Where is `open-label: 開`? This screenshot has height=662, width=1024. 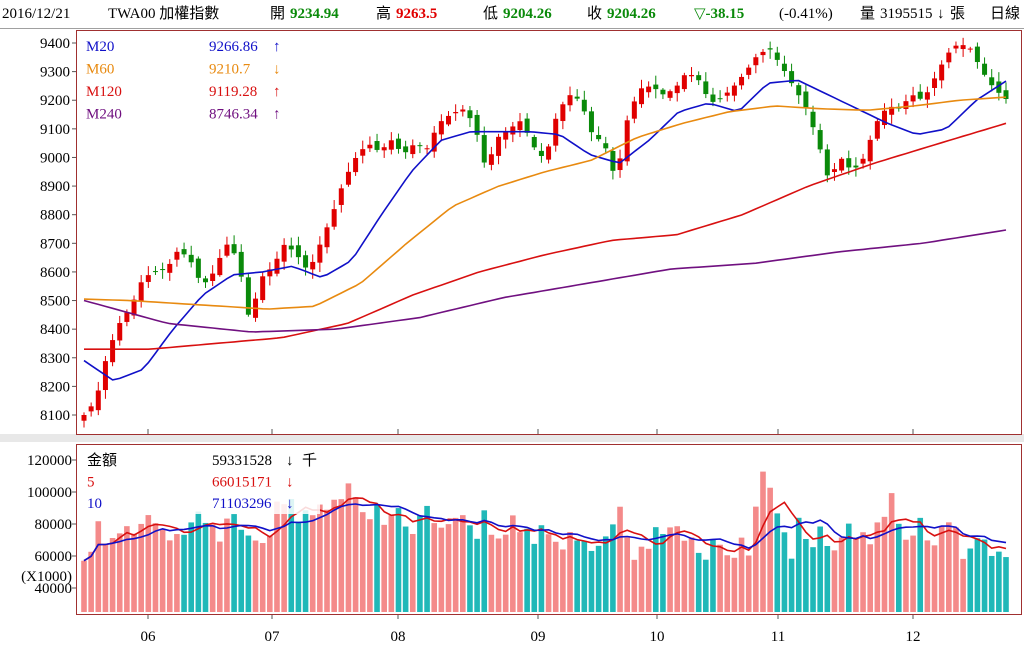 open-label: 開 is located at coordinates (278, 14).